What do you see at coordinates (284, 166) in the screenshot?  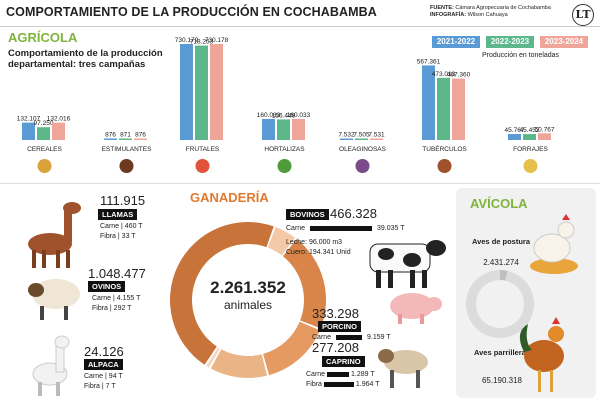 I see `produce-icon-hortalizas` at bounding box center [284, 166].